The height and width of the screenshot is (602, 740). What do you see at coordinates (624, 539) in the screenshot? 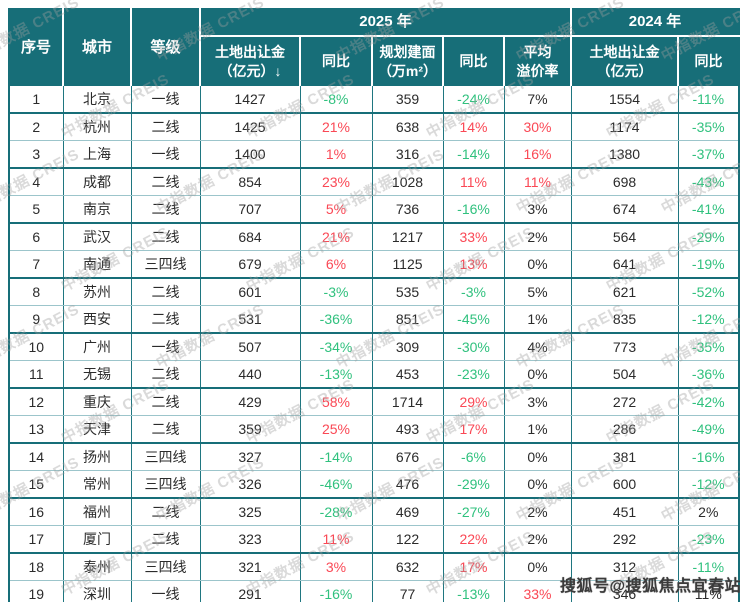
I see `cell-2024-amount: 292` at bounding box center [624, 539].